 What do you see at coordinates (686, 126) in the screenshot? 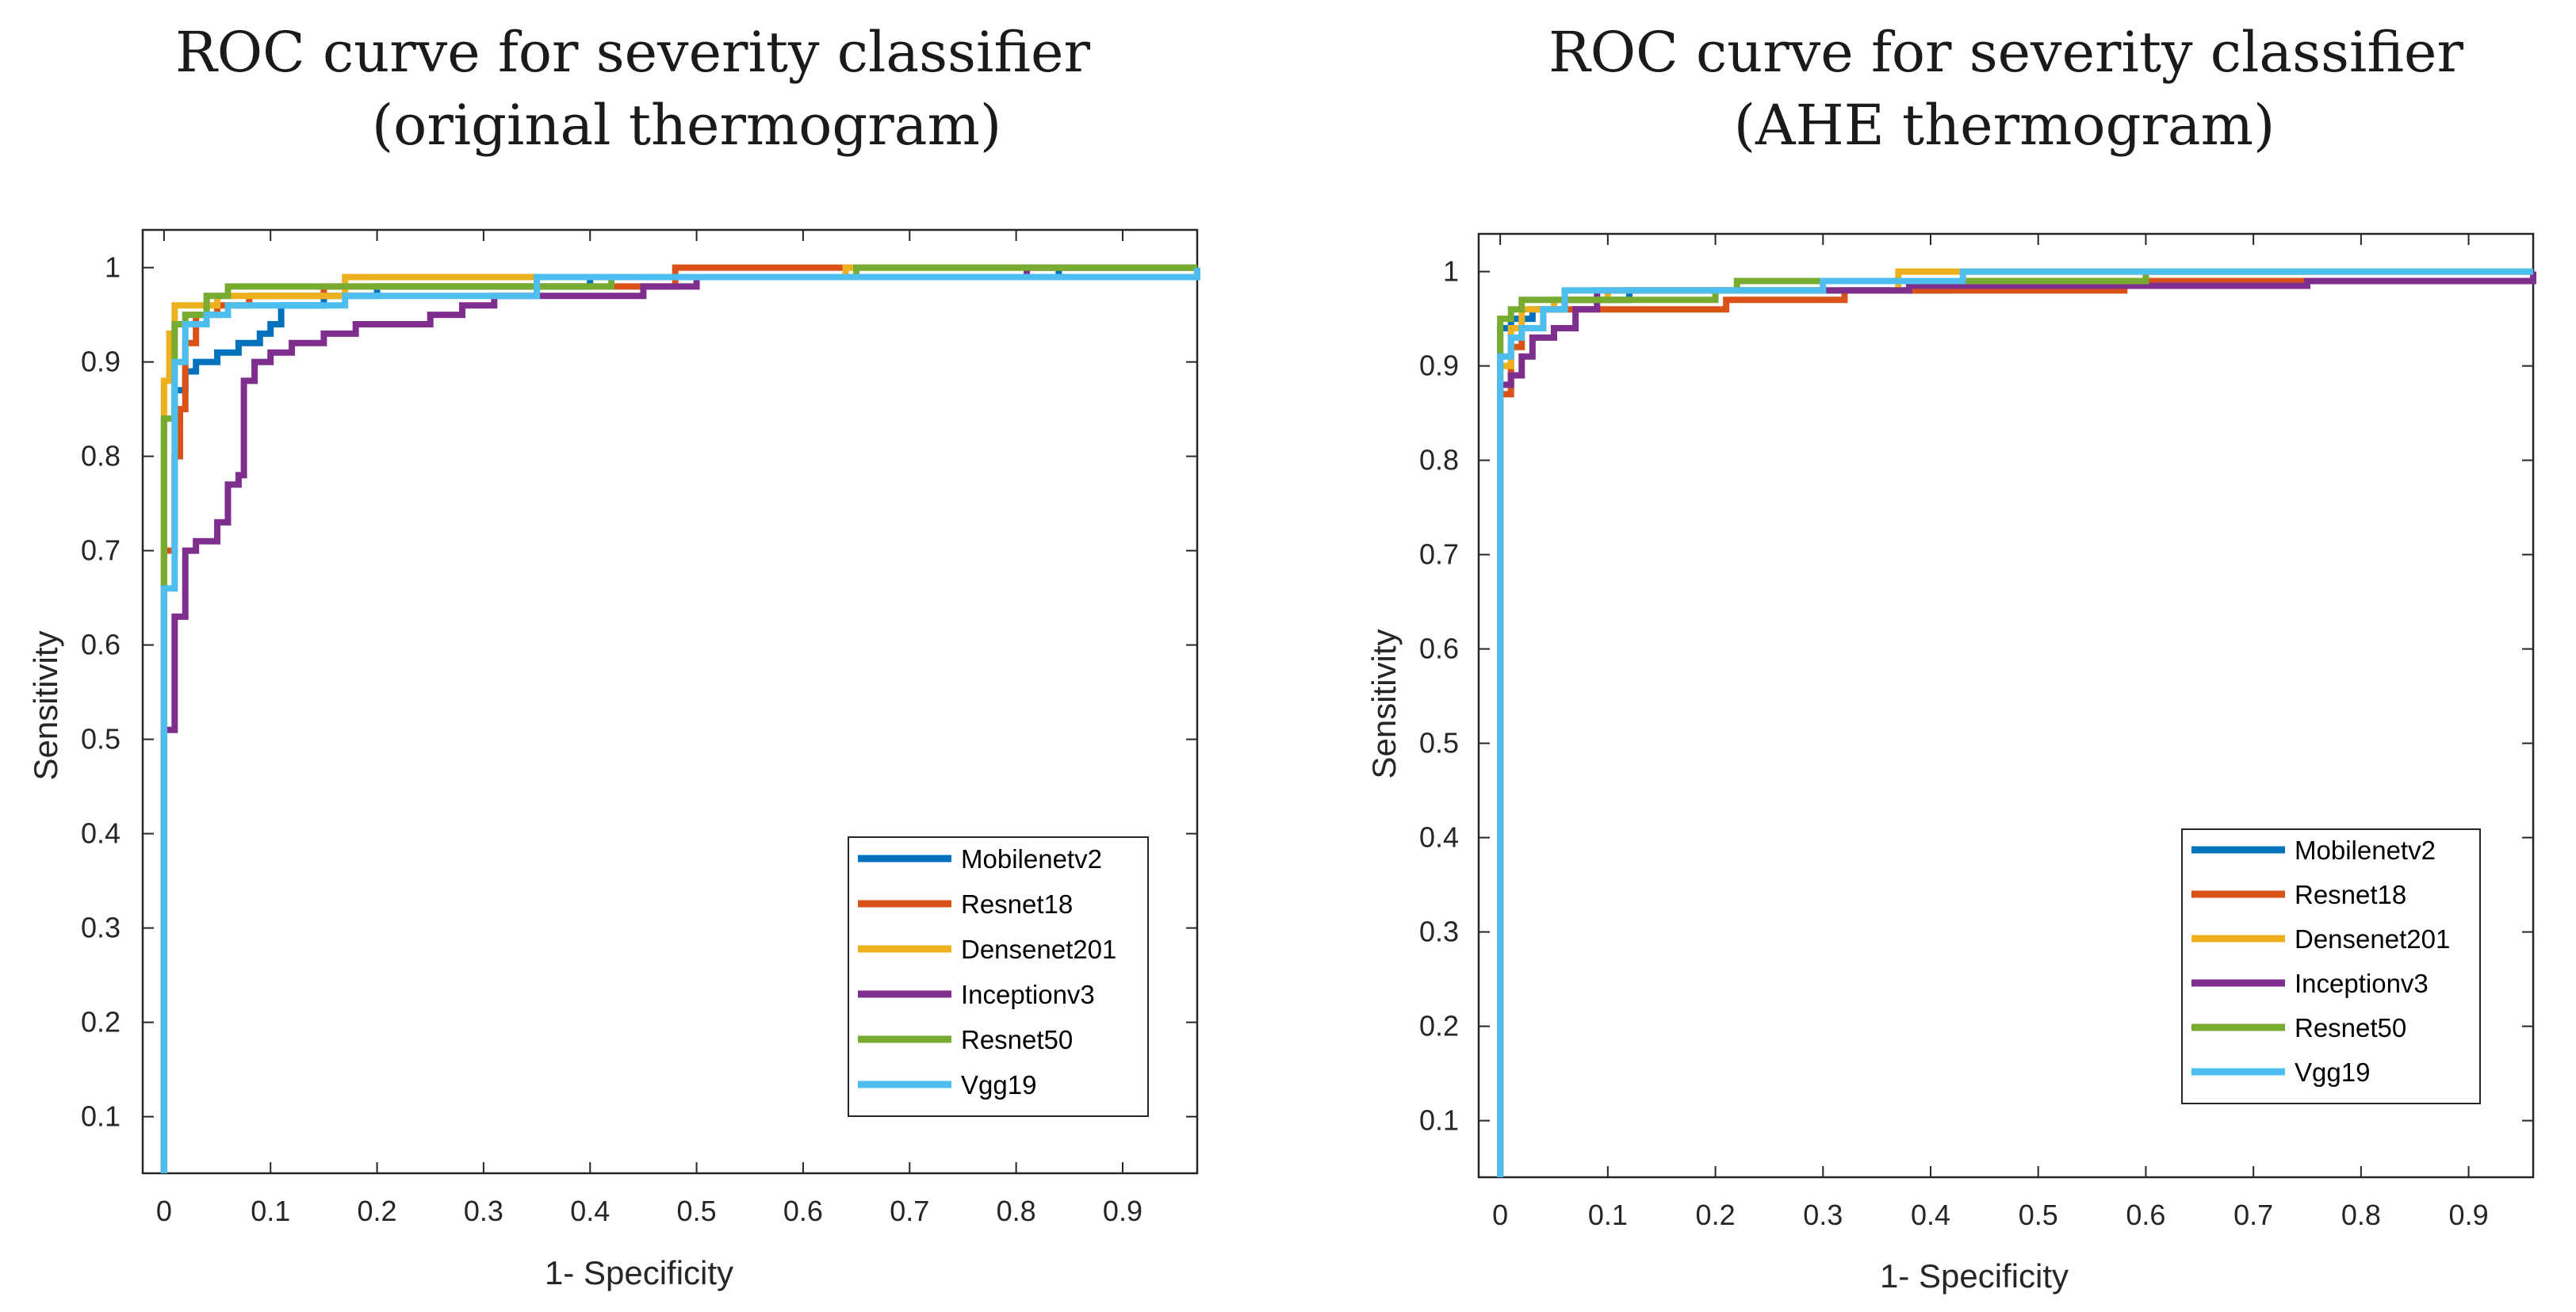
I see `chart-title-line2: (original thermogram)` at bounding box center [686, 126].